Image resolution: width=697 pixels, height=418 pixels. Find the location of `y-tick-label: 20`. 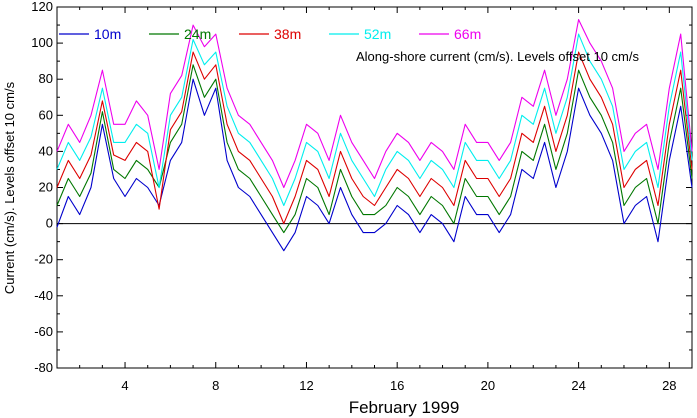

y-tick-label: 20 is located at coordinates (46, 187).